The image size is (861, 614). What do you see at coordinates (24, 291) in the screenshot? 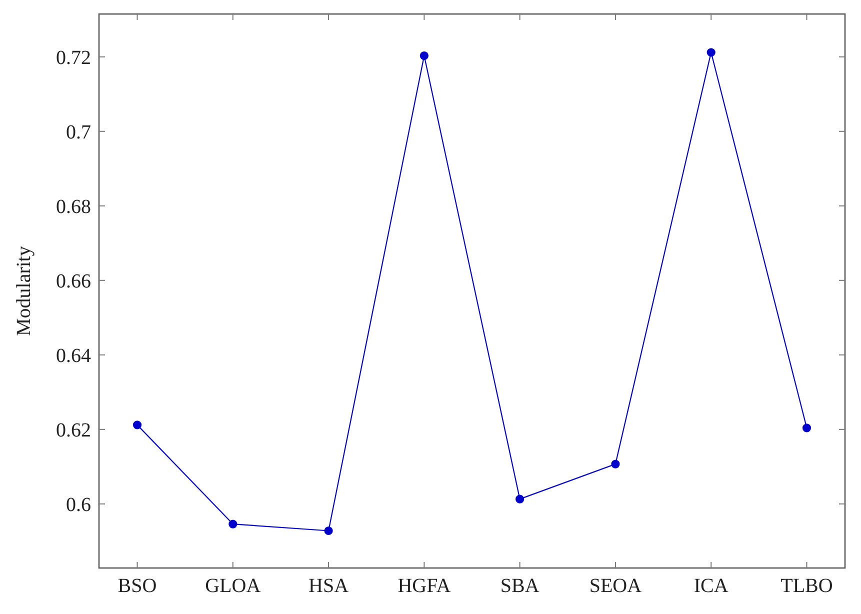
I see `y-axis-title: Modularity` at bounding box center [24, 291].